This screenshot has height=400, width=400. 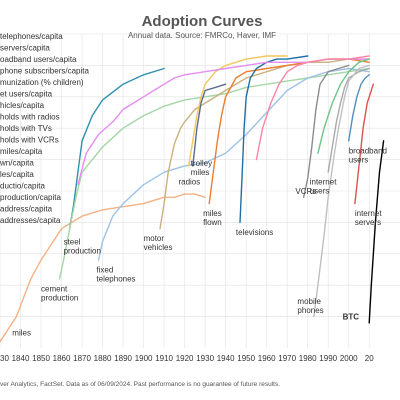 I want to click on x-tick-1880: 1880, so click(x=103, y=358).